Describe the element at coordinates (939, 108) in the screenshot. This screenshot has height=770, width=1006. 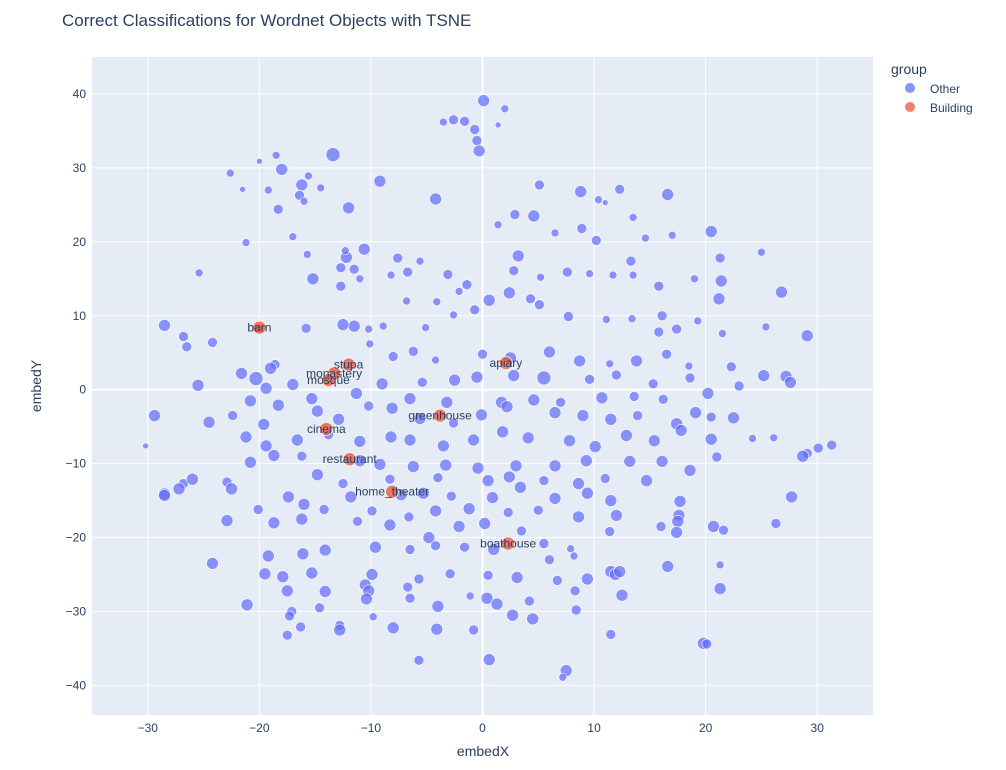
I see `legend-item-building: Building` at that location.